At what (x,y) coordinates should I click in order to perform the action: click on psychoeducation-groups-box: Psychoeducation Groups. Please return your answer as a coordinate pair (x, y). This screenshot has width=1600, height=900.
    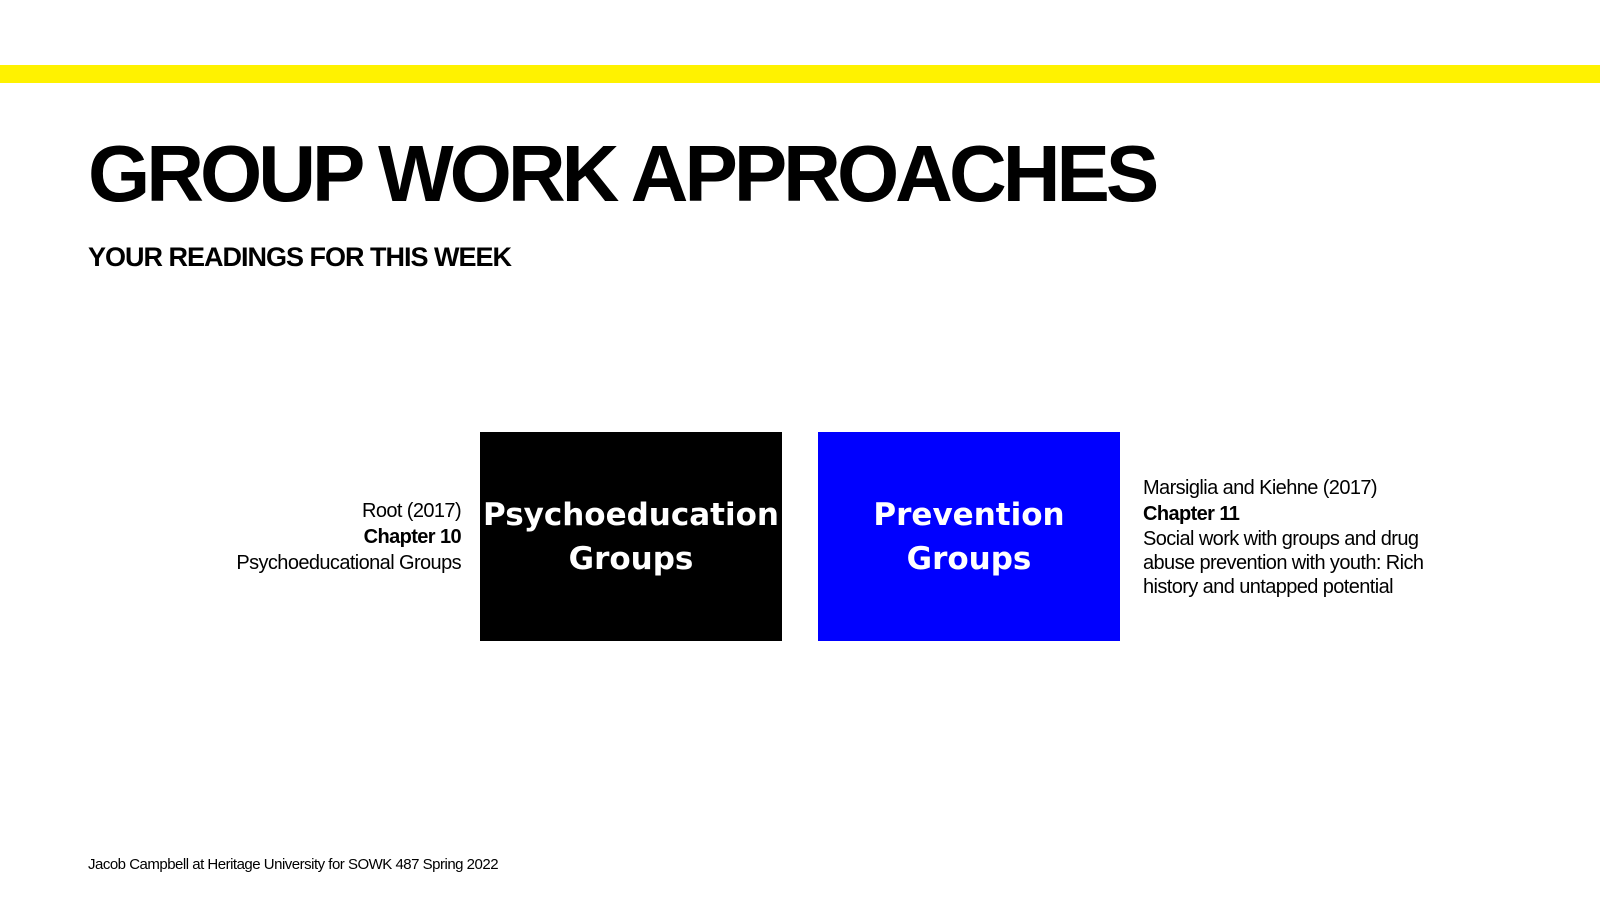
    Looking at the image, I should click on (631, 536).